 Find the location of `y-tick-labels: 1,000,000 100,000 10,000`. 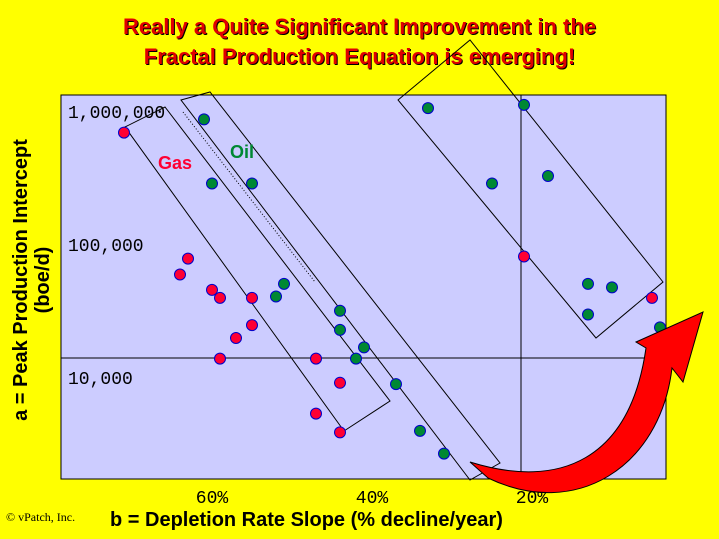

y-tick-labels: 1,000,000 100,000 10,000 is located at coordinates (116, 247).